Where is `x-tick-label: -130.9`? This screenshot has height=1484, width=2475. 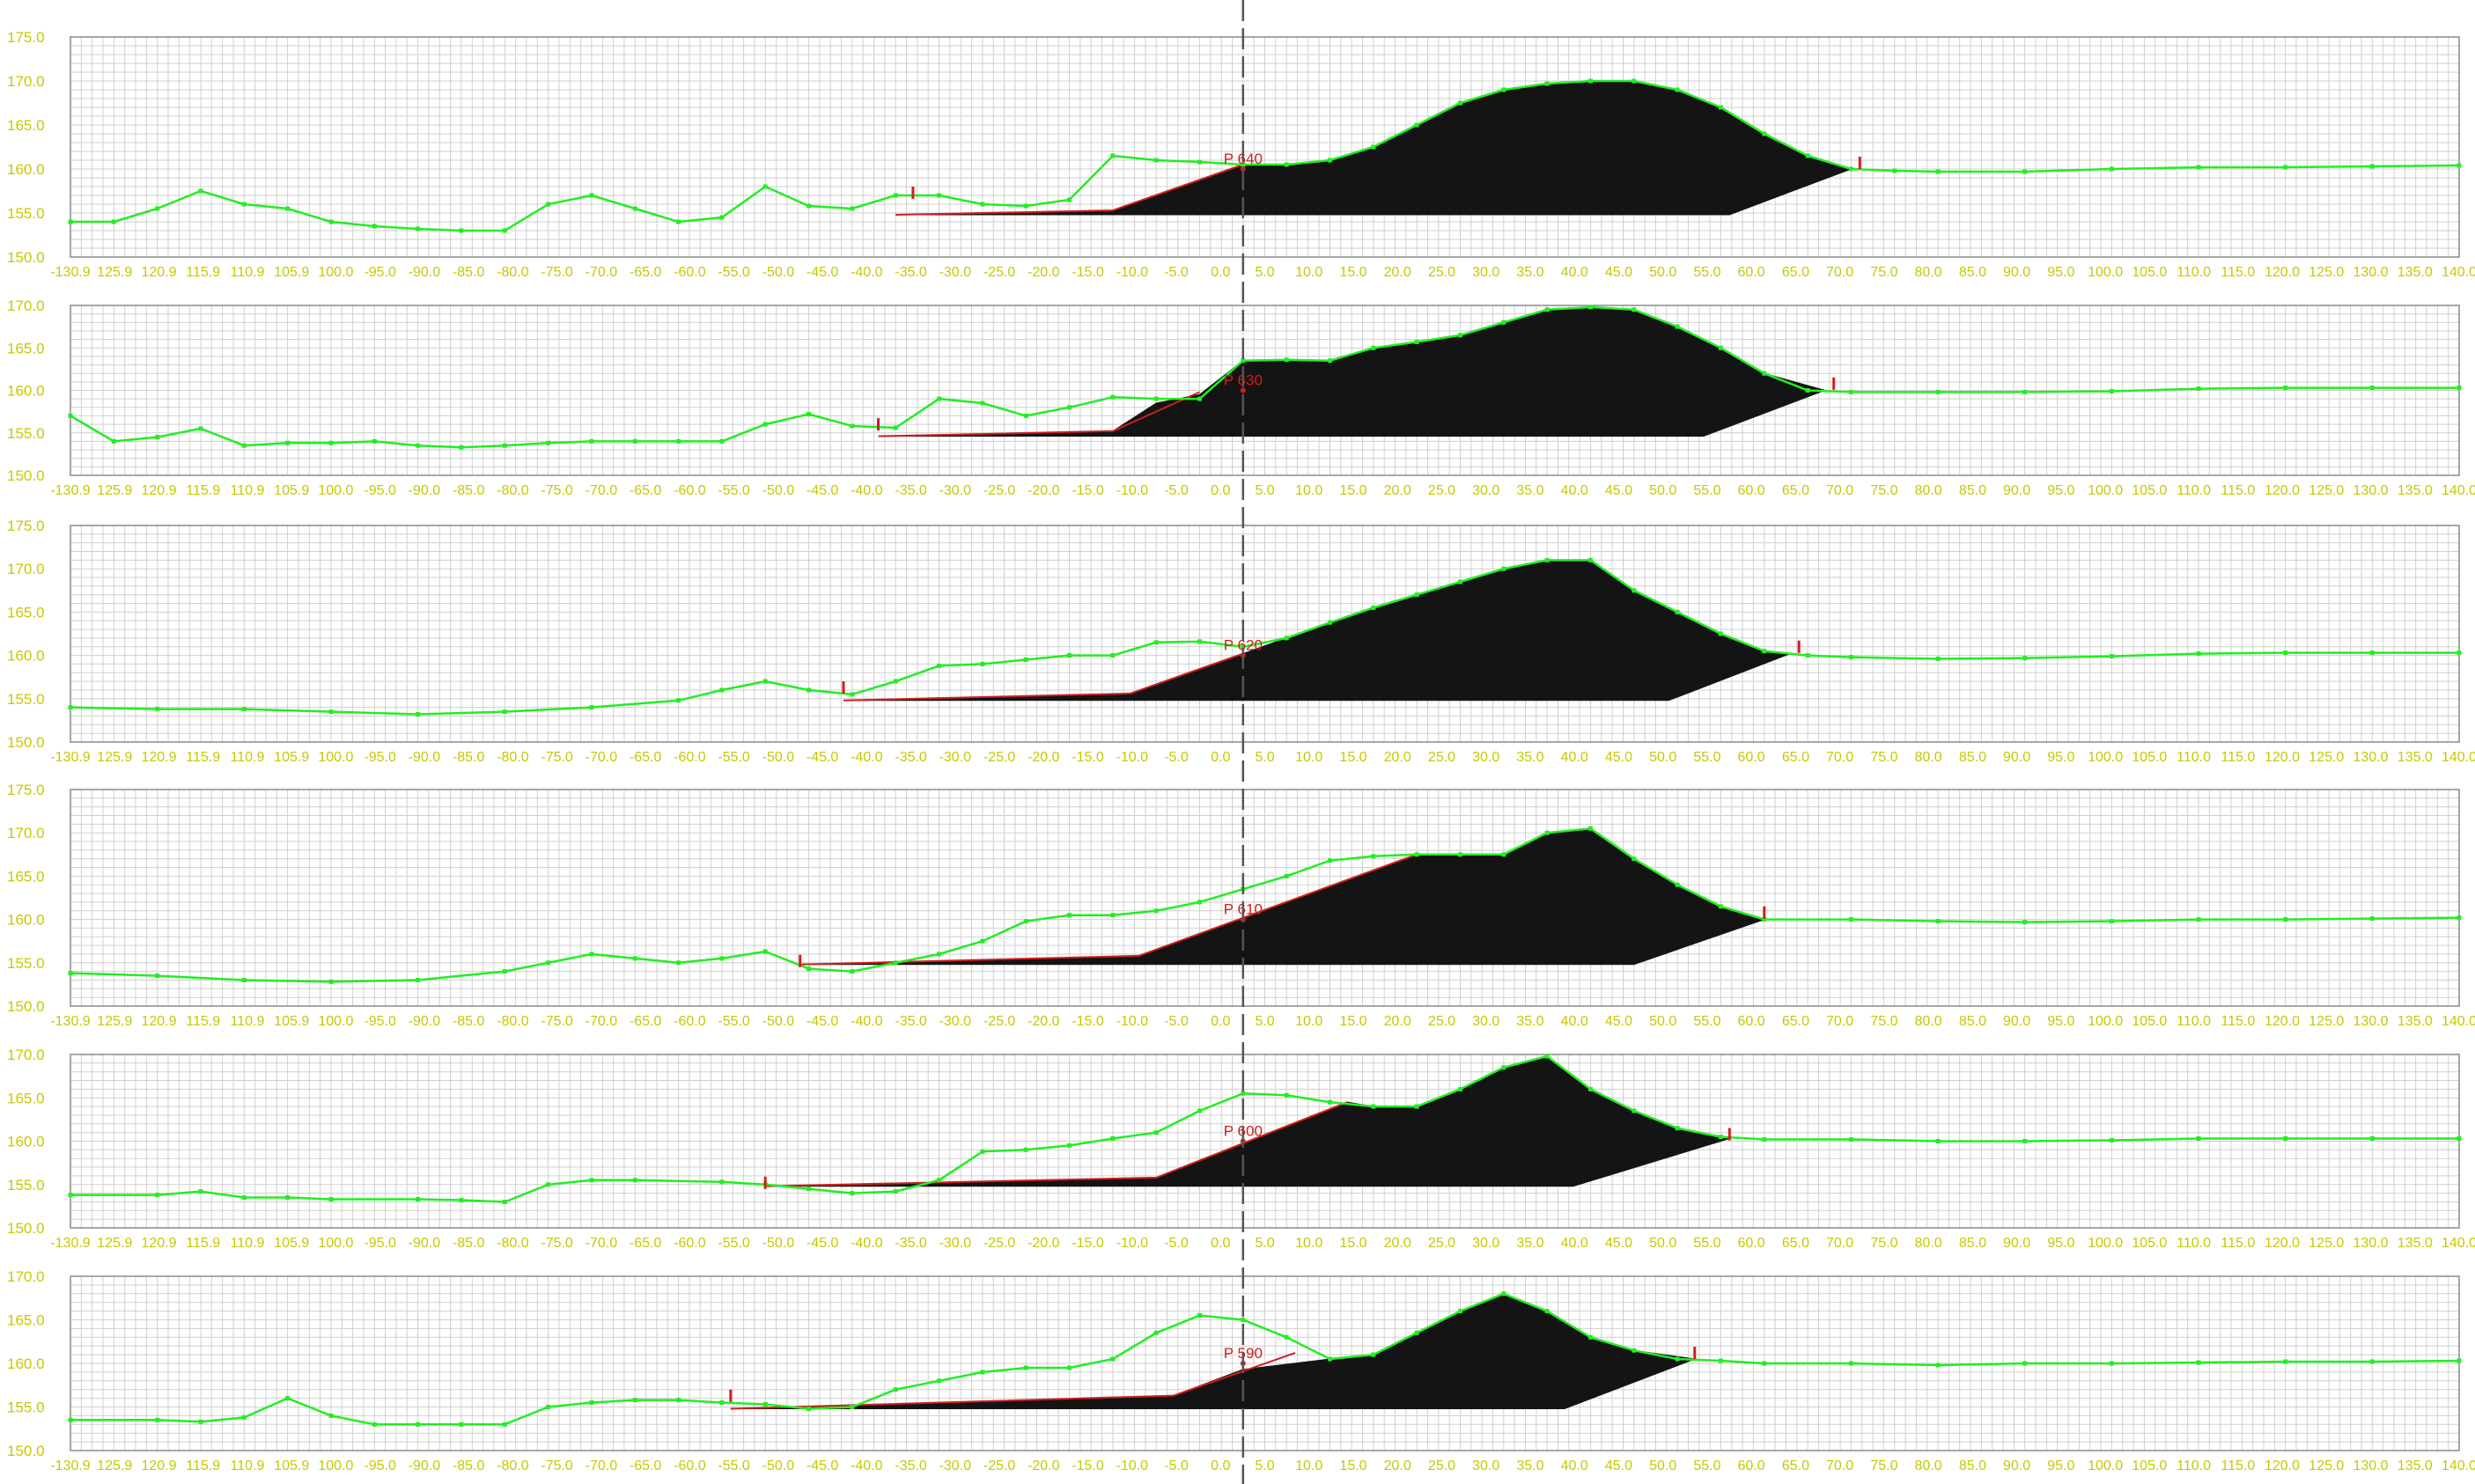
x-tick-label: -130.9 is located at coordinates (70, 757).